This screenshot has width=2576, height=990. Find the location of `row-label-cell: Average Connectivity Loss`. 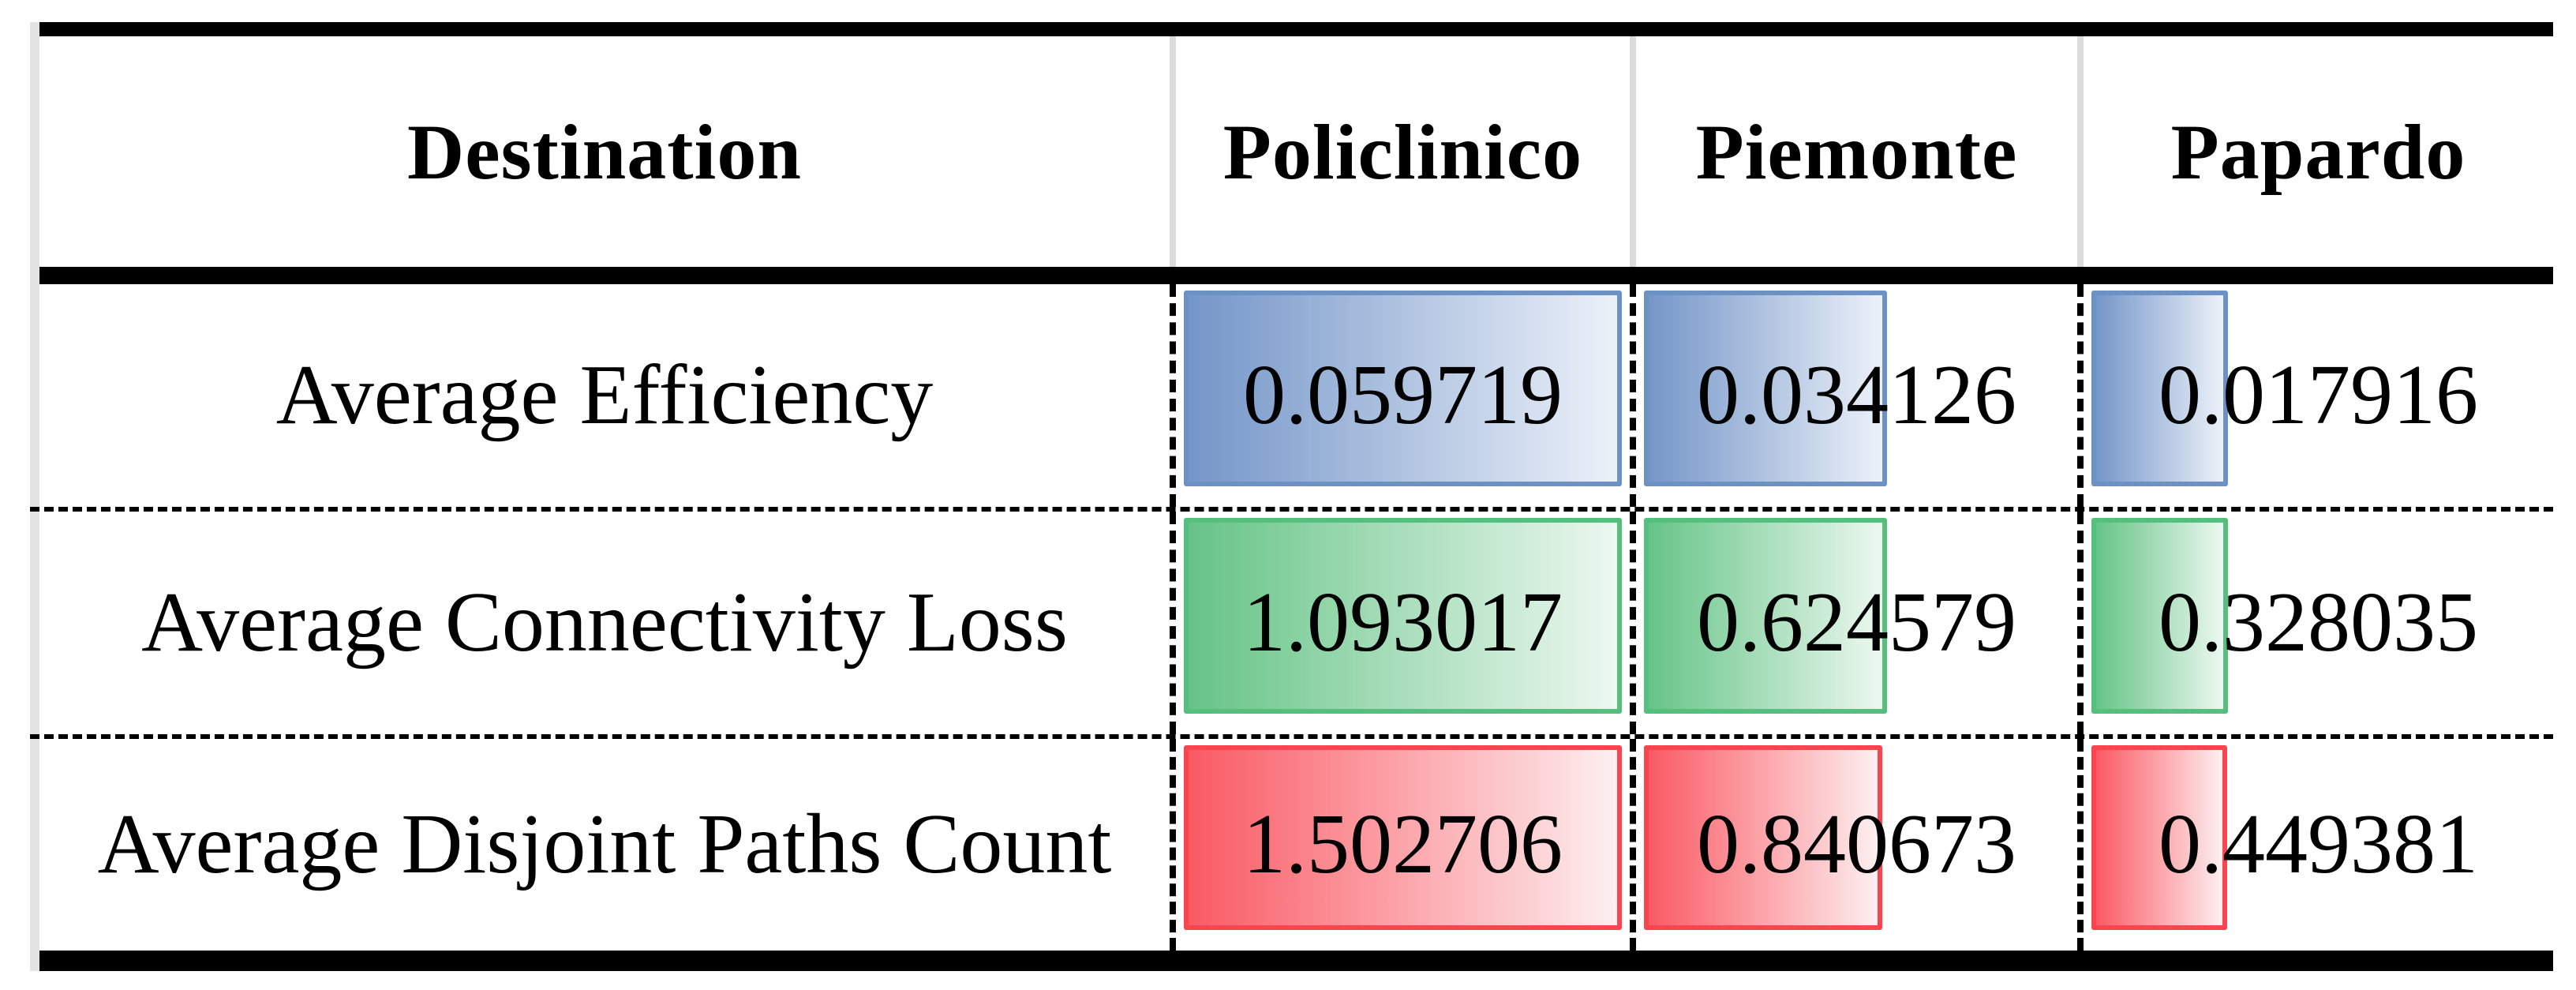

row-label-cell: Average Connectivity Loss is located at coordinates (607, 623).